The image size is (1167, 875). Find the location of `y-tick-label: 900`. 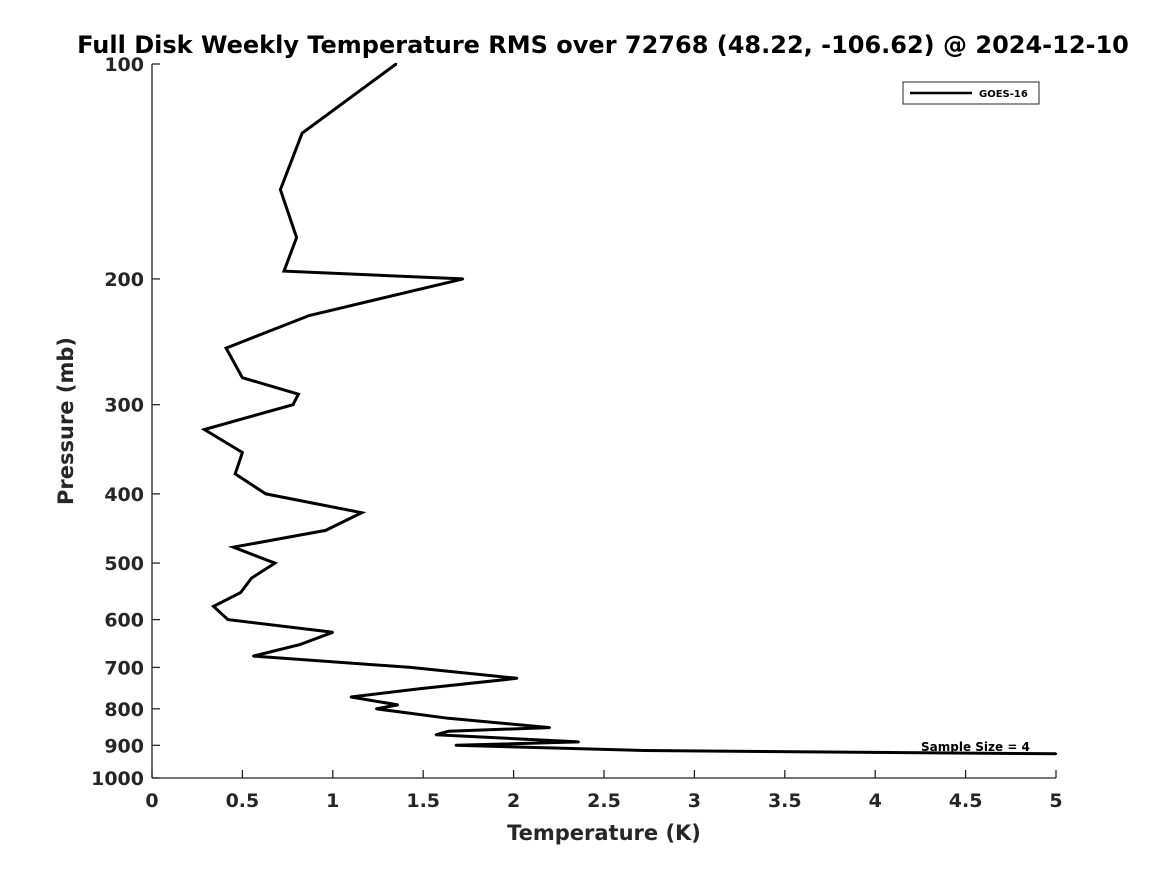

y-tick-label: 900 is located at coordinates (124, 746).